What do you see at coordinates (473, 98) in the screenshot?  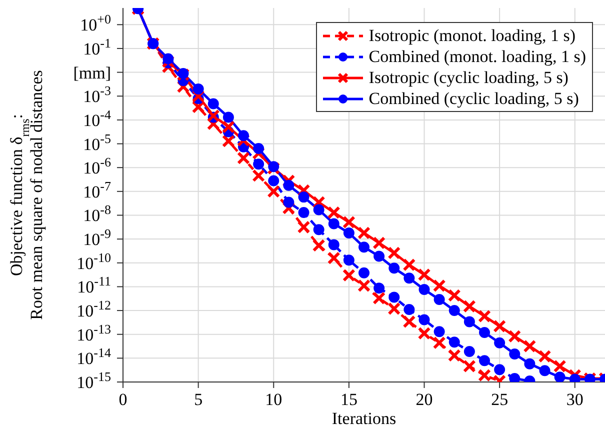 I see `legend-label: Combined (cyclic loading, 5 s)` at bounding box center [473, 98].